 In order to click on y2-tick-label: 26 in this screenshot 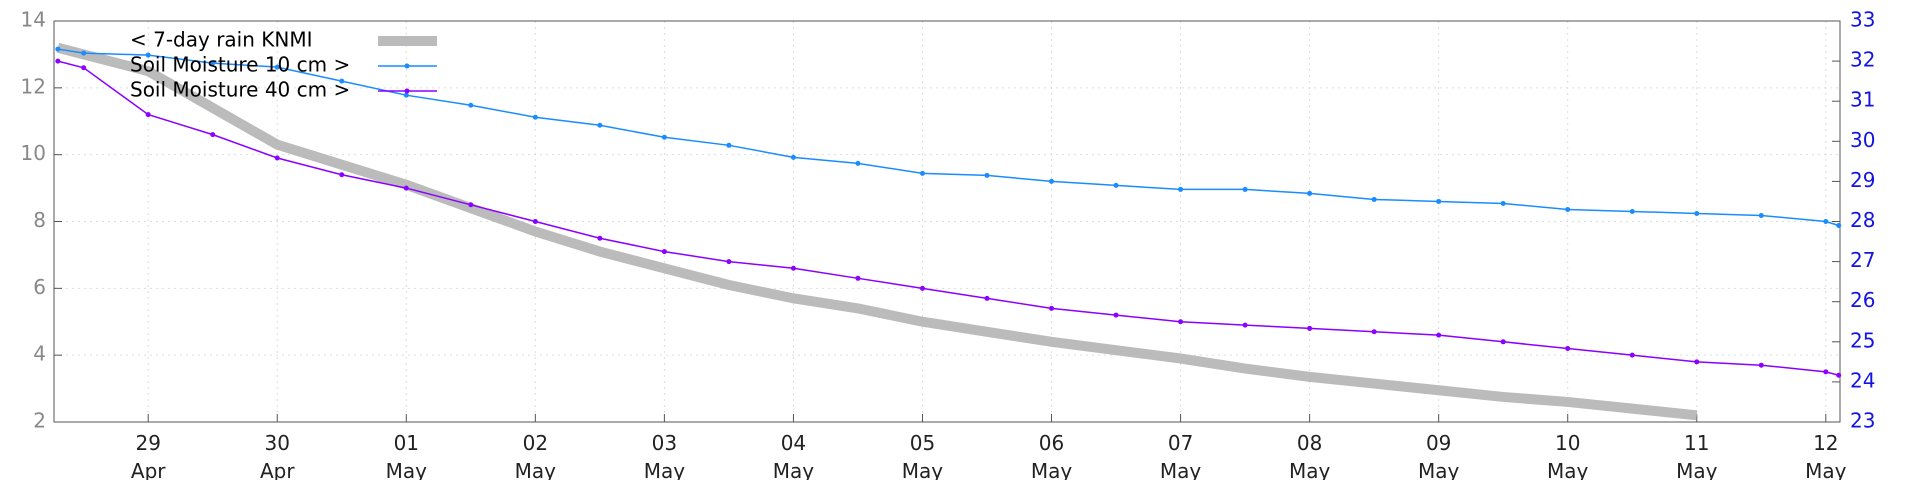, I will do `click(1862, 300)`.